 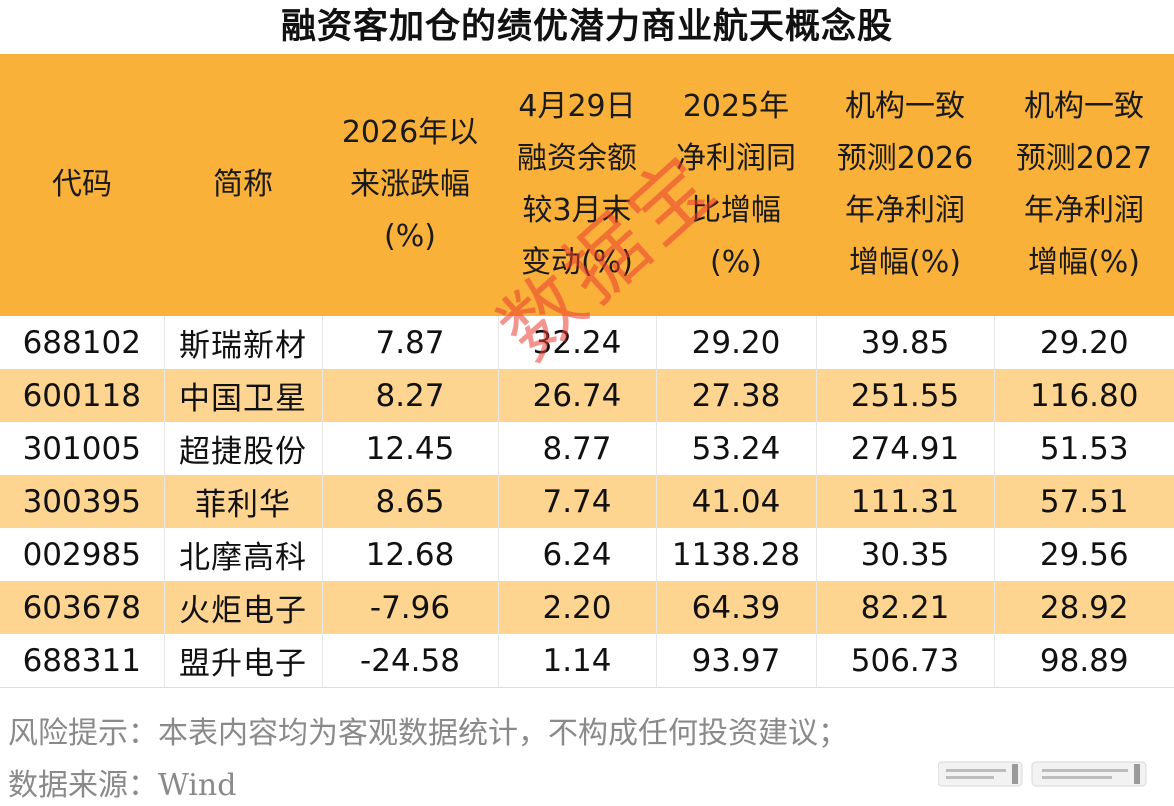 What do you see at coordinates (409, 661) in the screenshot?
I see `cell-ytd-change: -24.58` at bounding box center [409, 661].